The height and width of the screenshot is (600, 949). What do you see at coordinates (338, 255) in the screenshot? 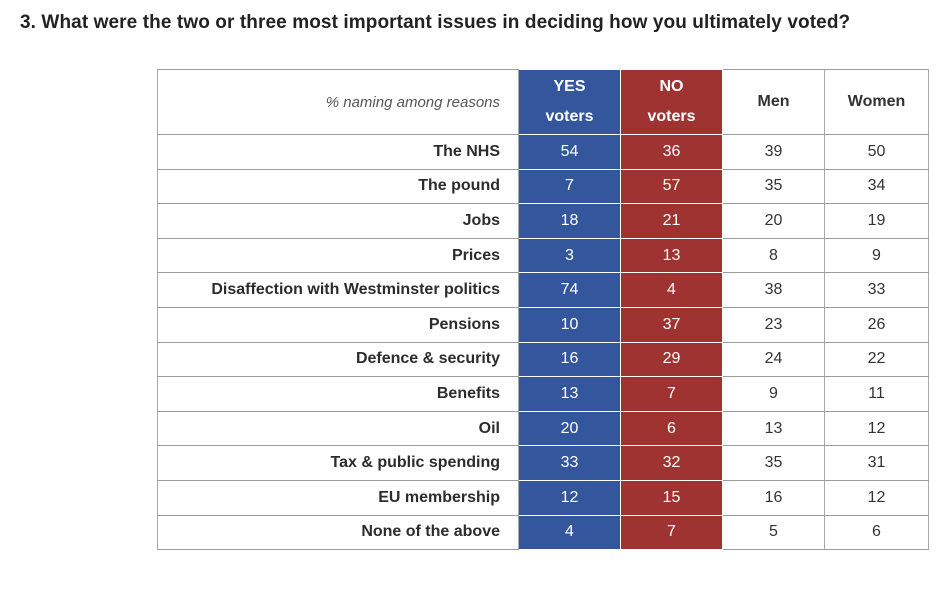
I see `row-issue-label: Prices` at bounding box center [338, 255].